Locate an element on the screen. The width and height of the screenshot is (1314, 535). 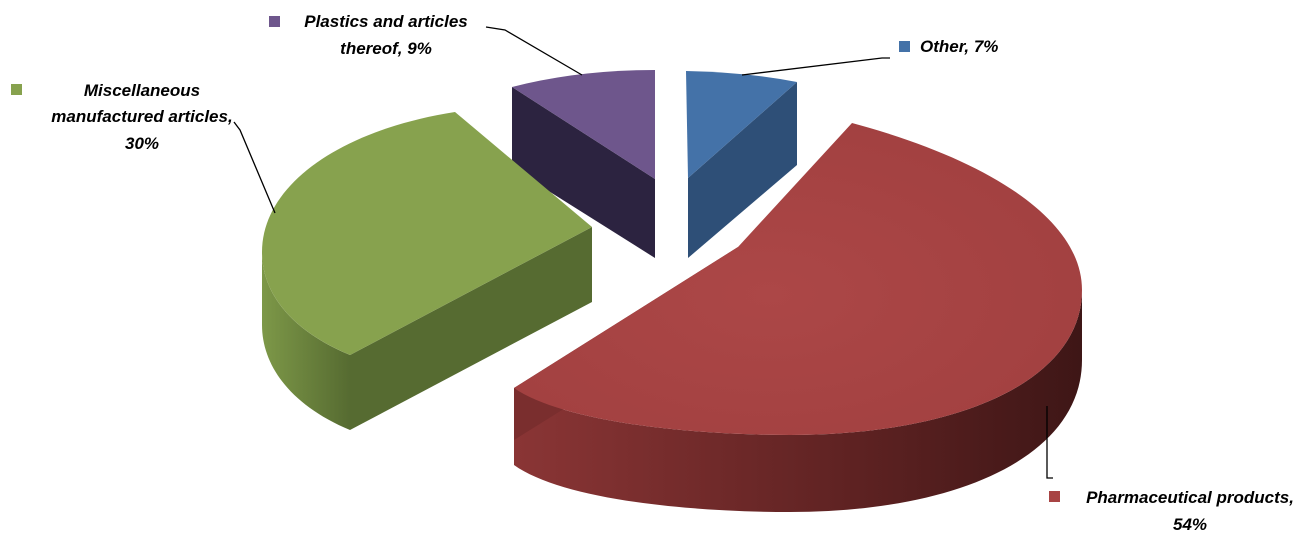
leader-line-other is located at coordinates (815, 66).